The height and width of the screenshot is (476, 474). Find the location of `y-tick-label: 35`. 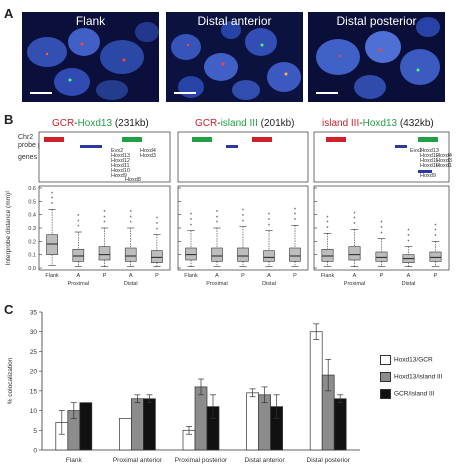

y-tick-label: 35 is located at coordinates (34, 313).